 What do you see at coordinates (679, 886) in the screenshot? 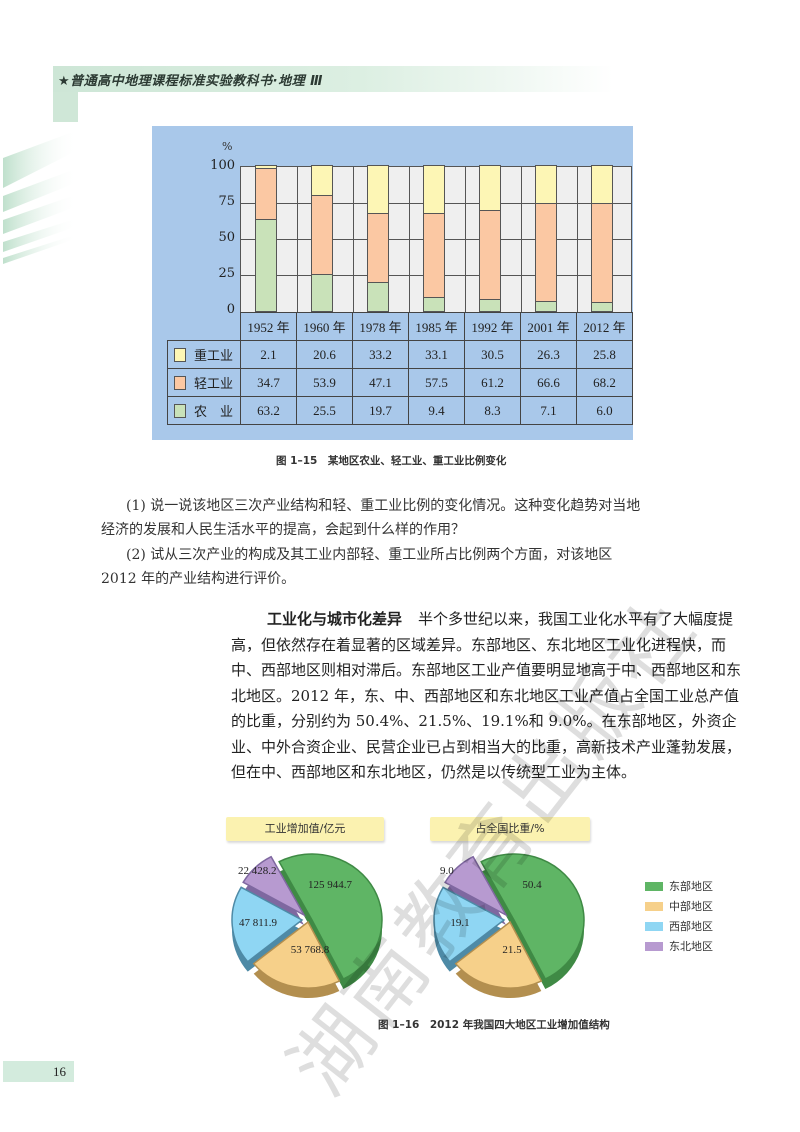
I see `legend-item-east: 东部地区` at bounding box center [679, 886].